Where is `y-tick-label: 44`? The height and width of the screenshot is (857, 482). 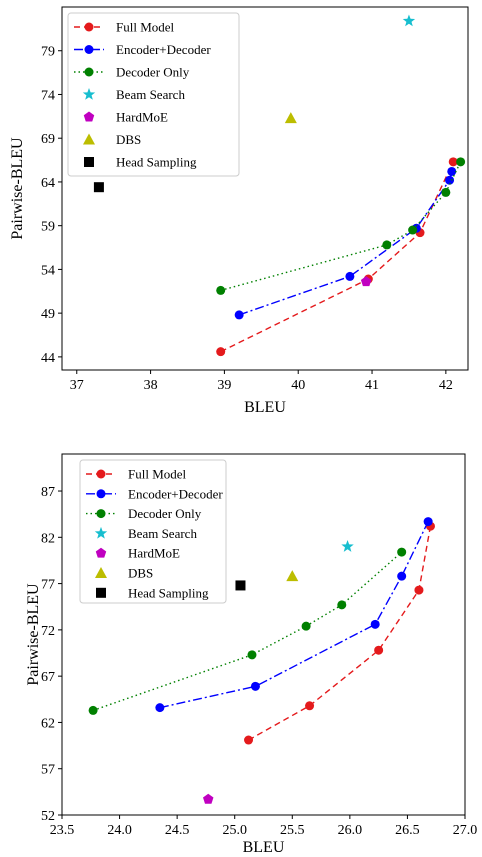 y-tick-label: 44 is located at coordinates (48, 358).